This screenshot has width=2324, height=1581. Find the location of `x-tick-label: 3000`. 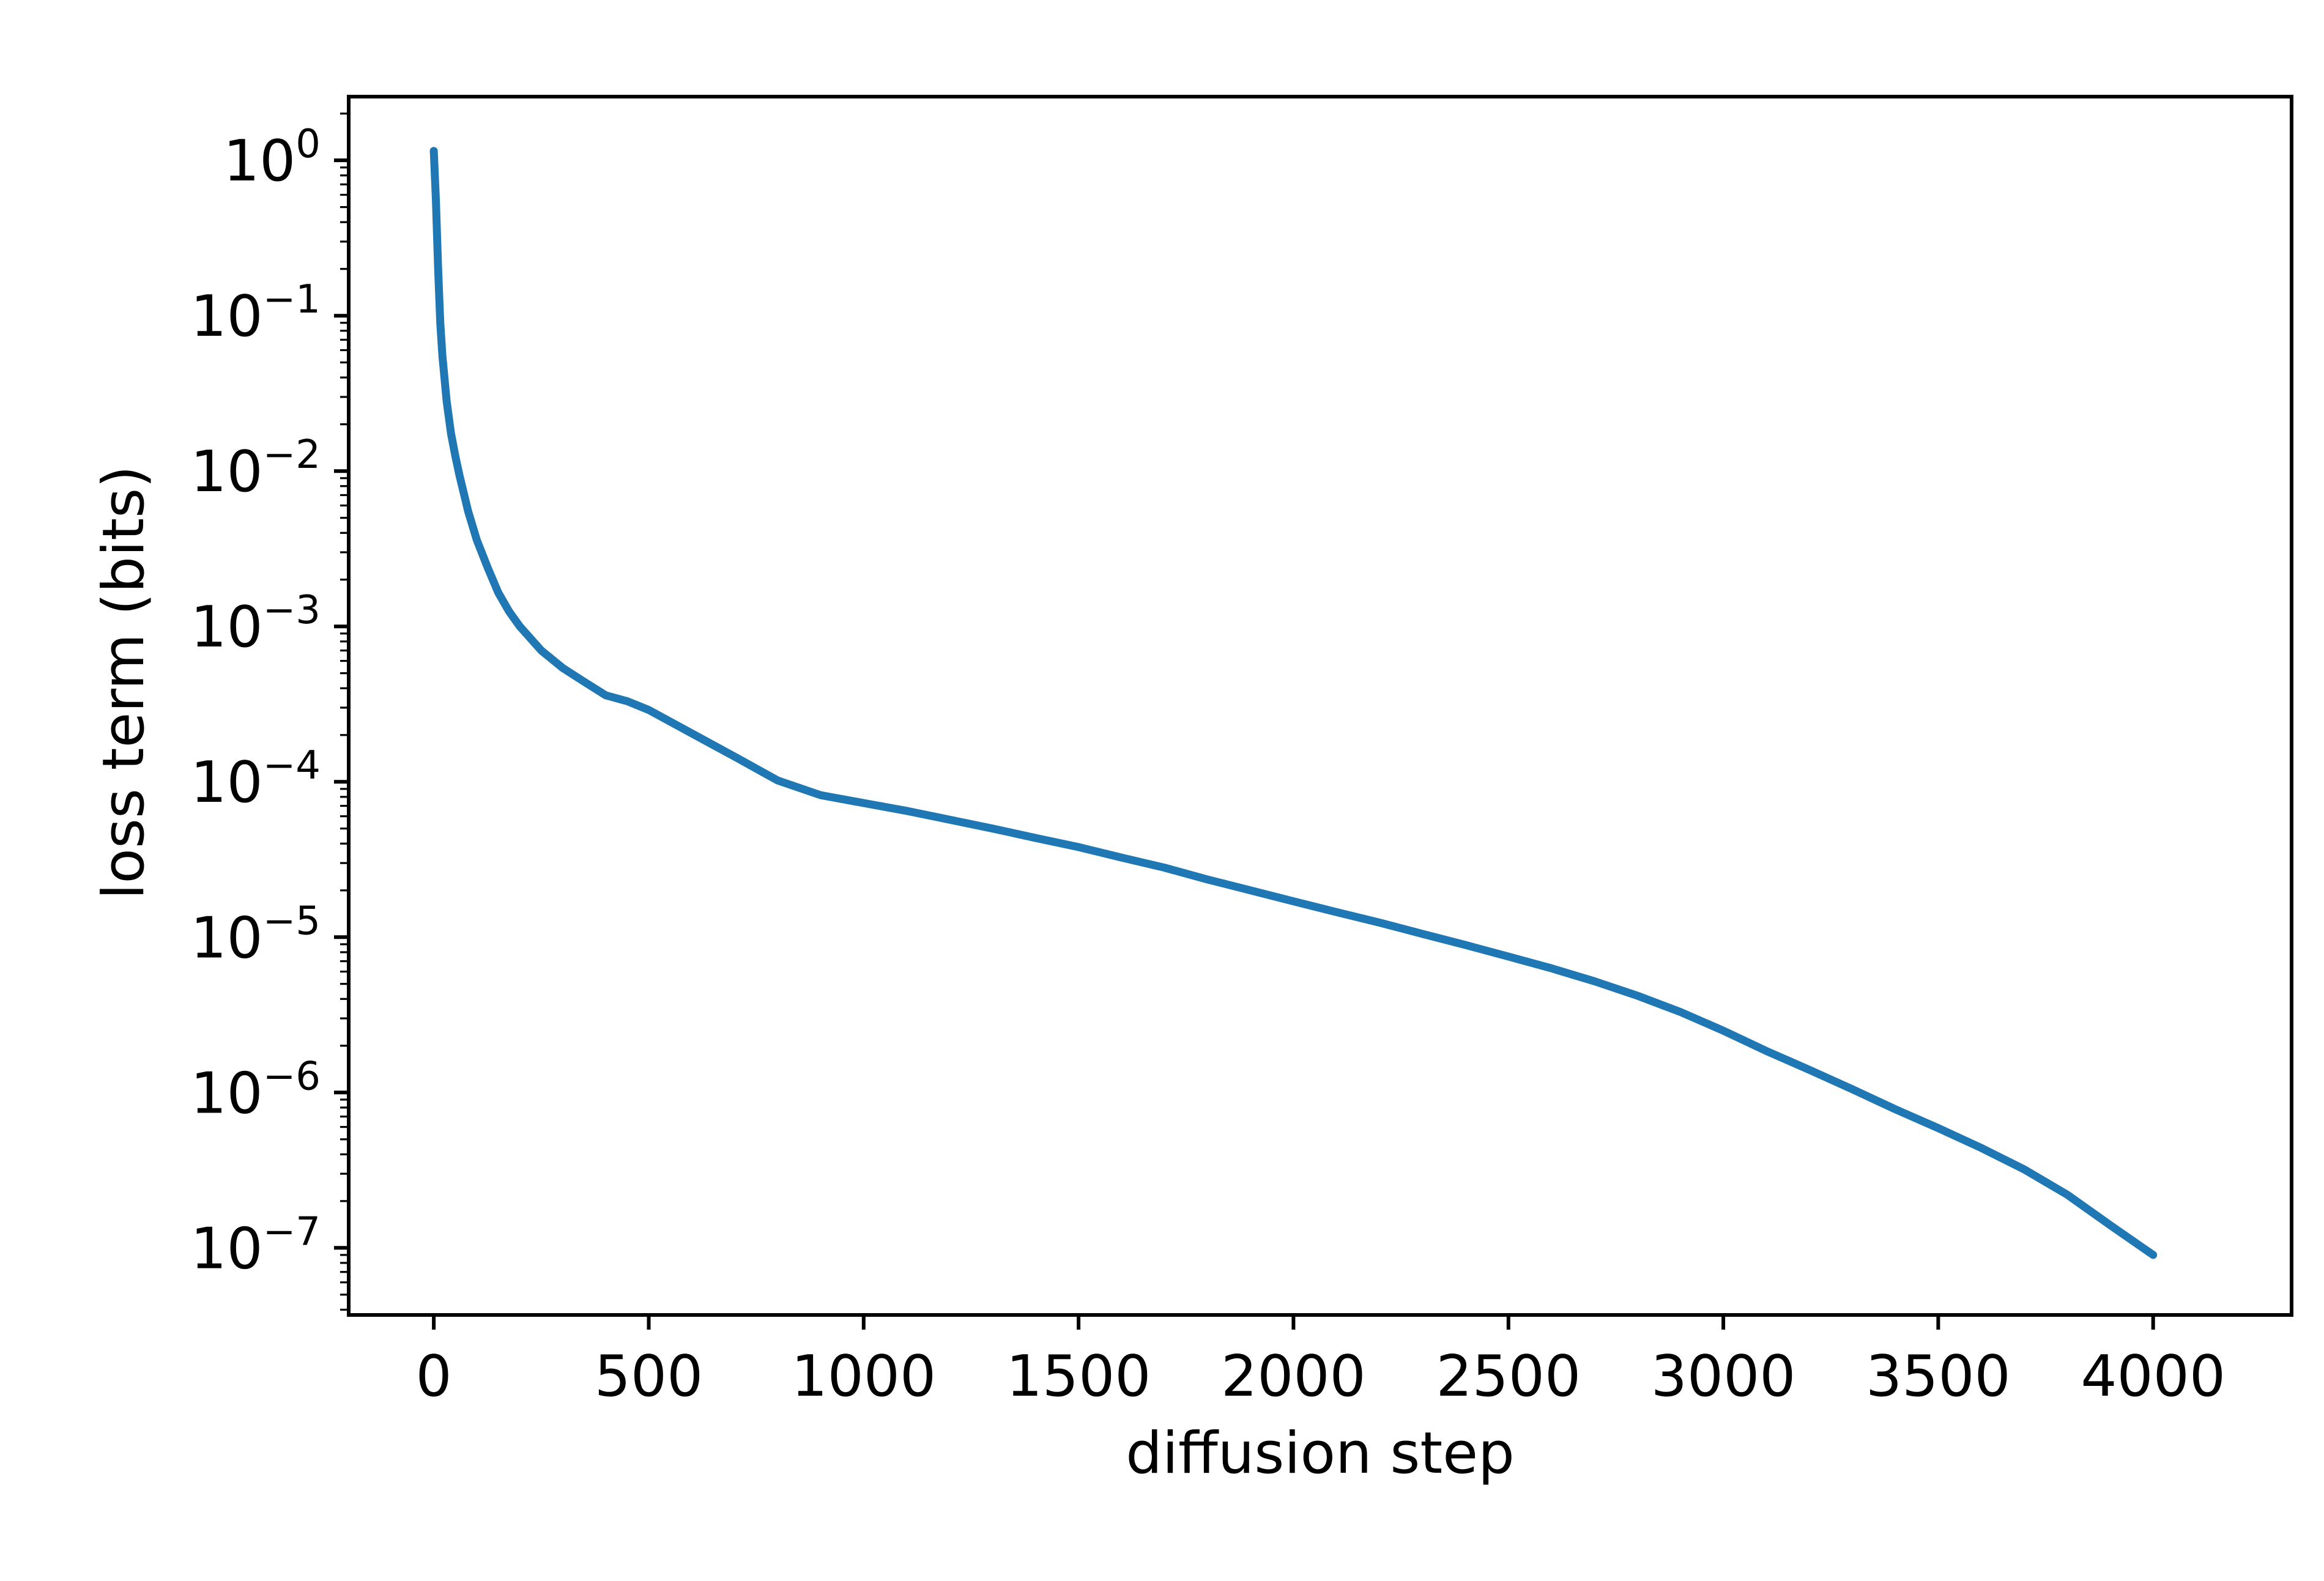

x-tick-label: 3000 is located at coordinates (1724, 1376).